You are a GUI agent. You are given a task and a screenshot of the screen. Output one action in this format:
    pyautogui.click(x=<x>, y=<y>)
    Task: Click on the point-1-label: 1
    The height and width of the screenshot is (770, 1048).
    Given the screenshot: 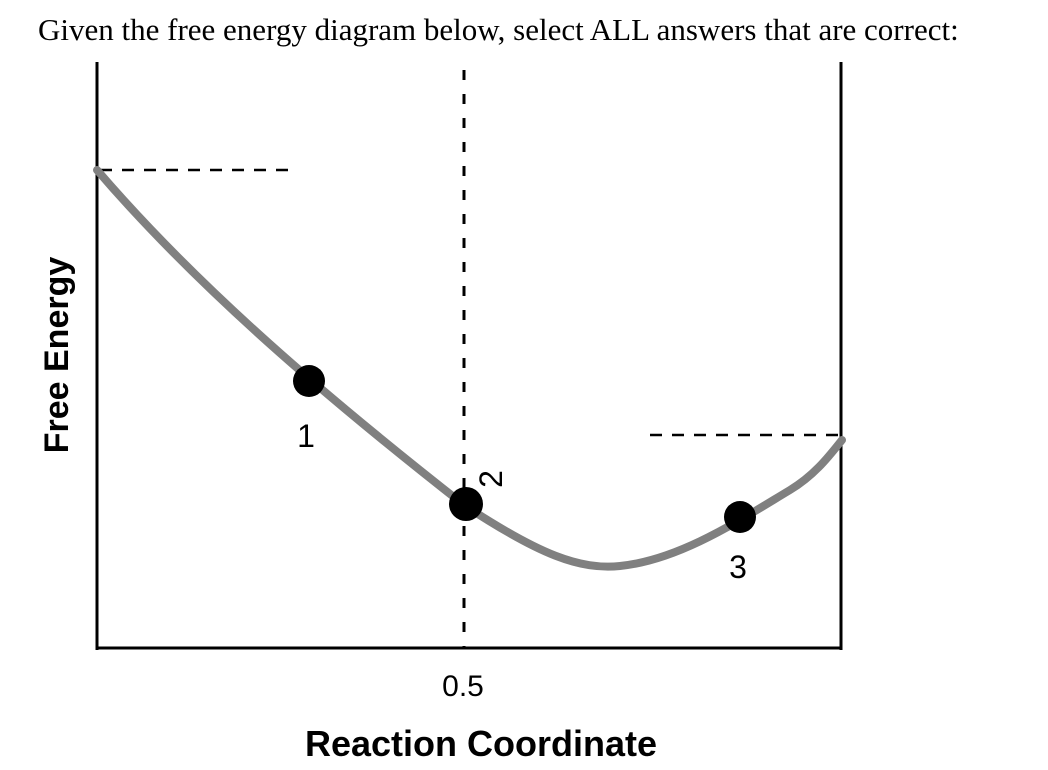 What is the action you would take?
    pyautogui.click(x=306, y=436)
    